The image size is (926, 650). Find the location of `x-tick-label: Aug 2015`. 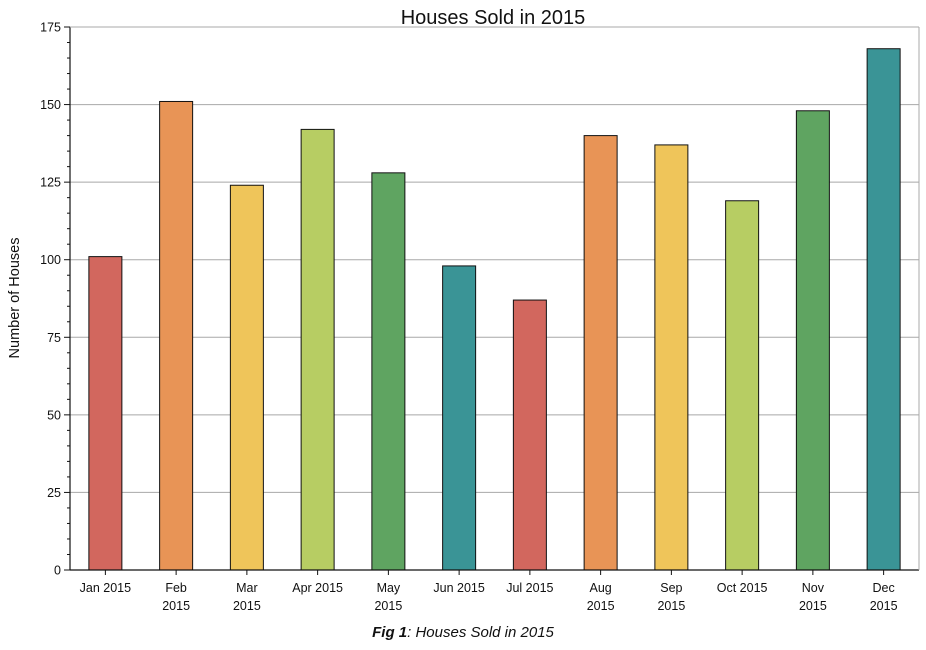

x-tick-label: Aug 2015 is located at coordinates (601, 597).